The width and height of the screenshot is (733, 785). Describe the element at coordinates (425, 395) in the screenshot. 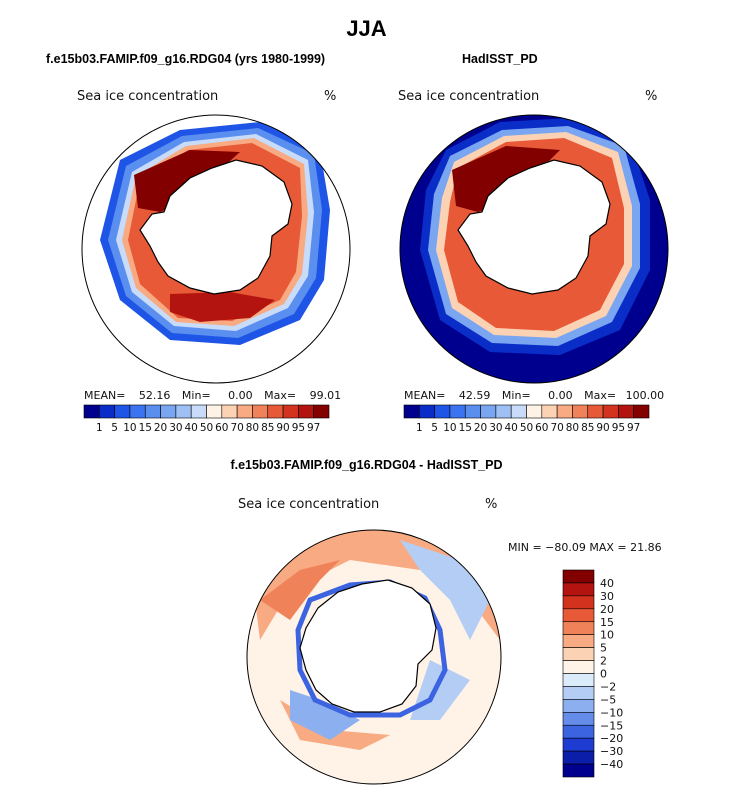

I see `right-mean-label: MEAN=` at that location.